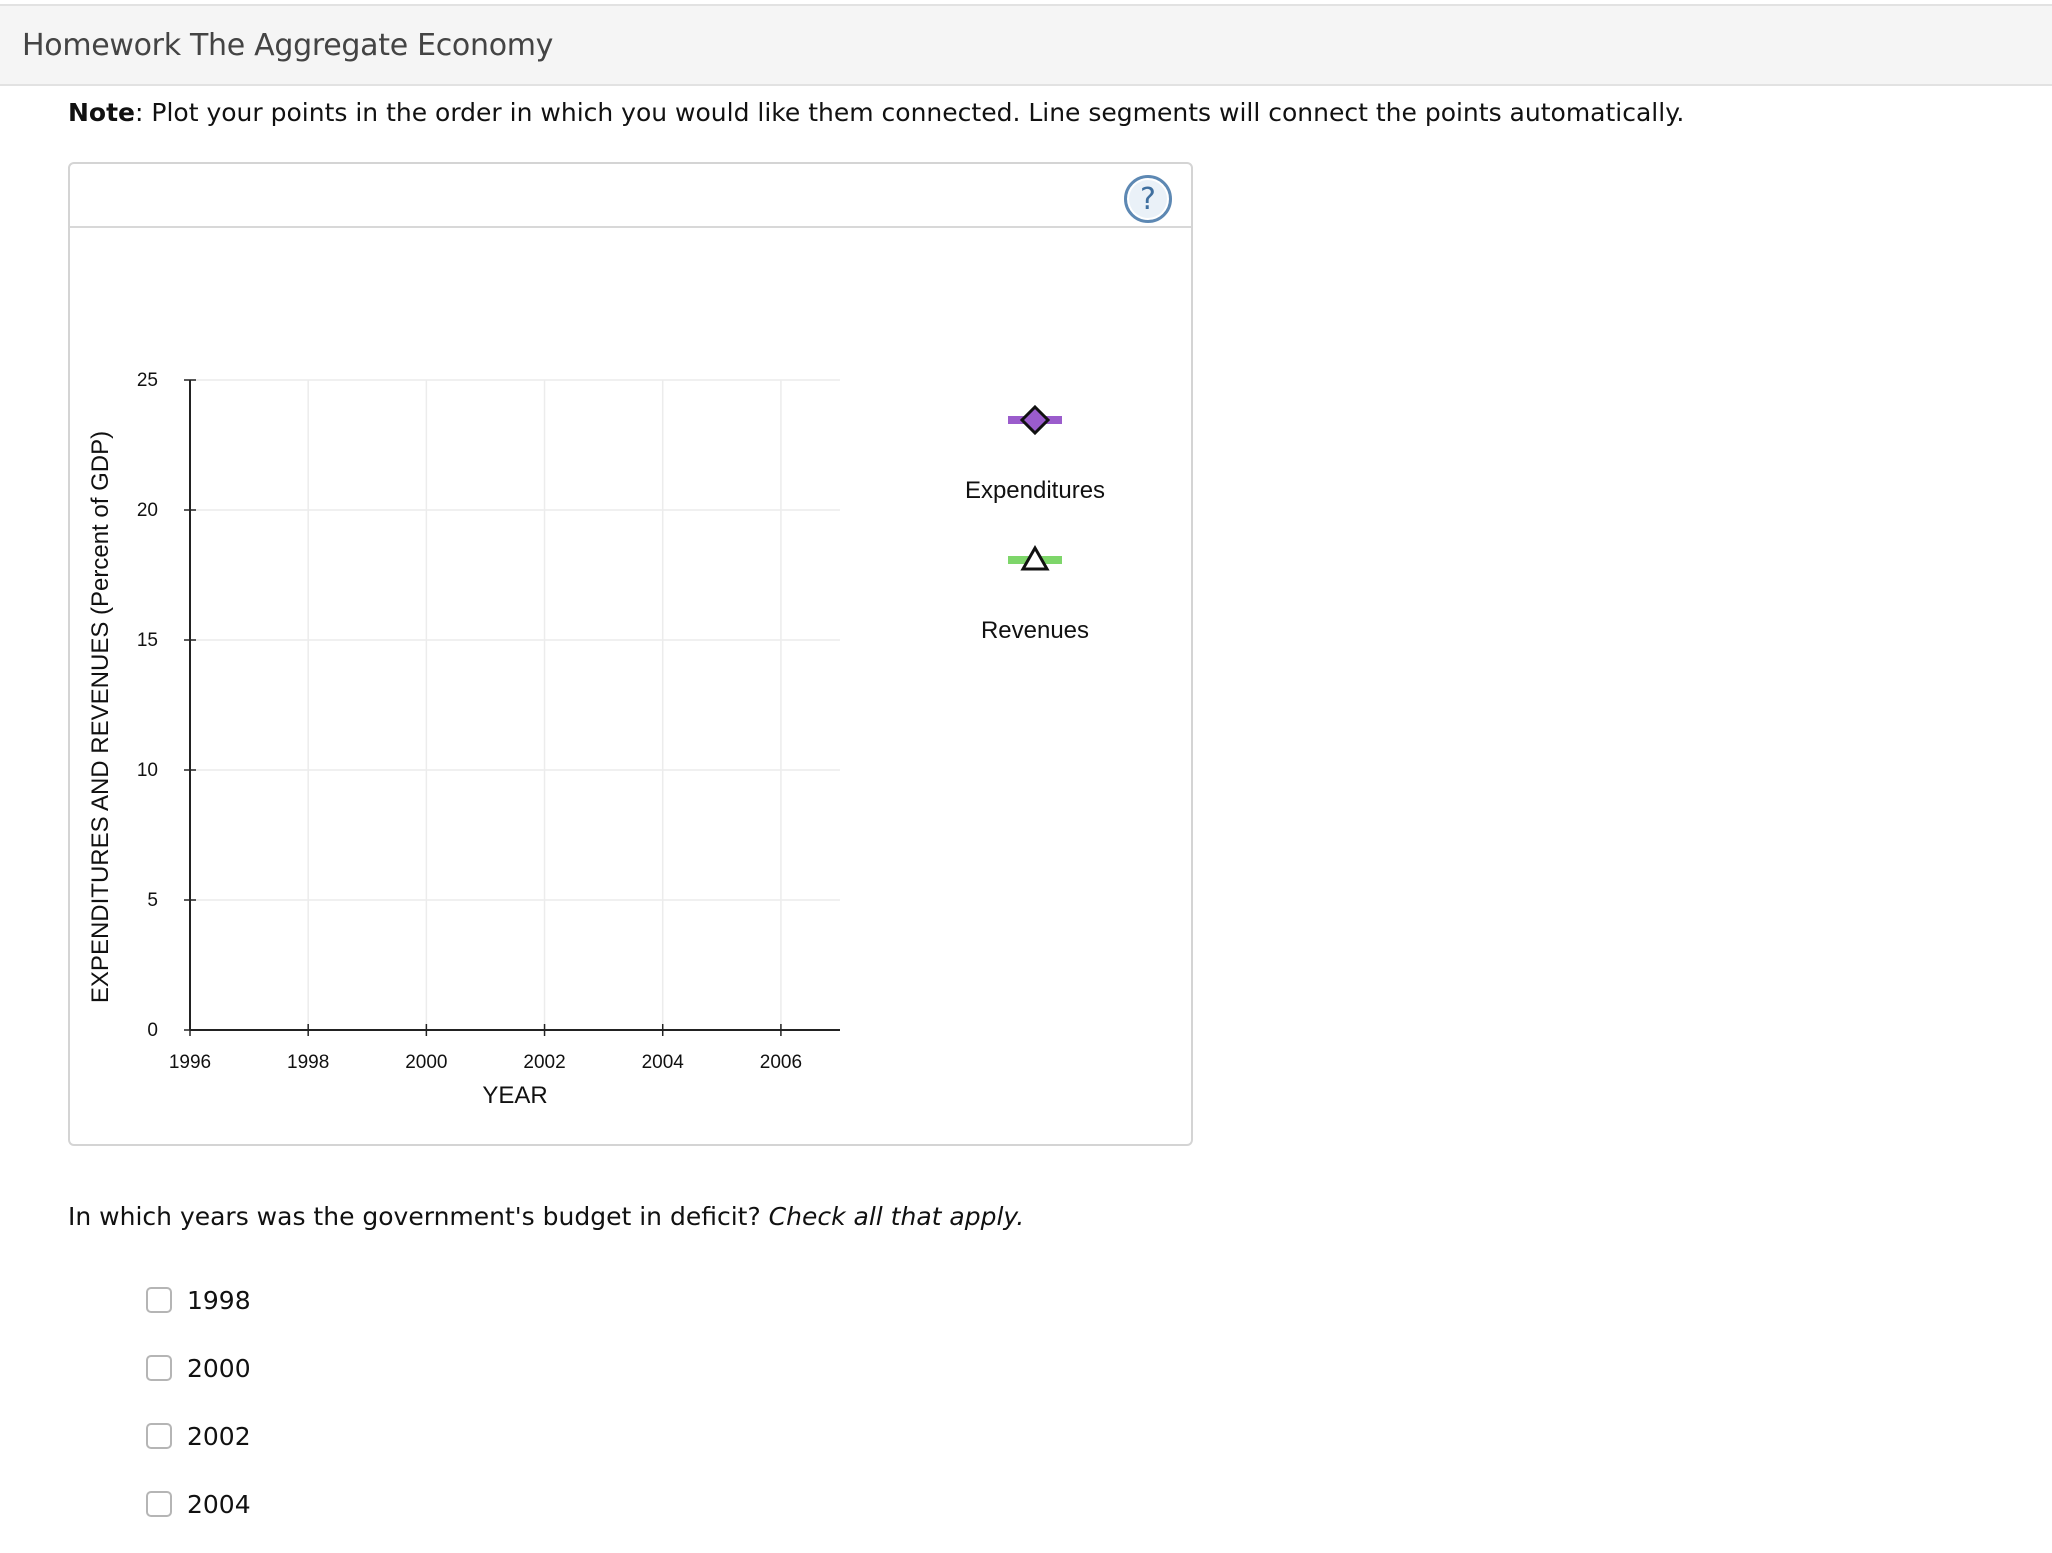 This screenshot has height=1553, width=2052. What do you see at coordinates (147, 770) in the screenshot?
I see `y-tick-label: 10` at bounding box center [147, 770].